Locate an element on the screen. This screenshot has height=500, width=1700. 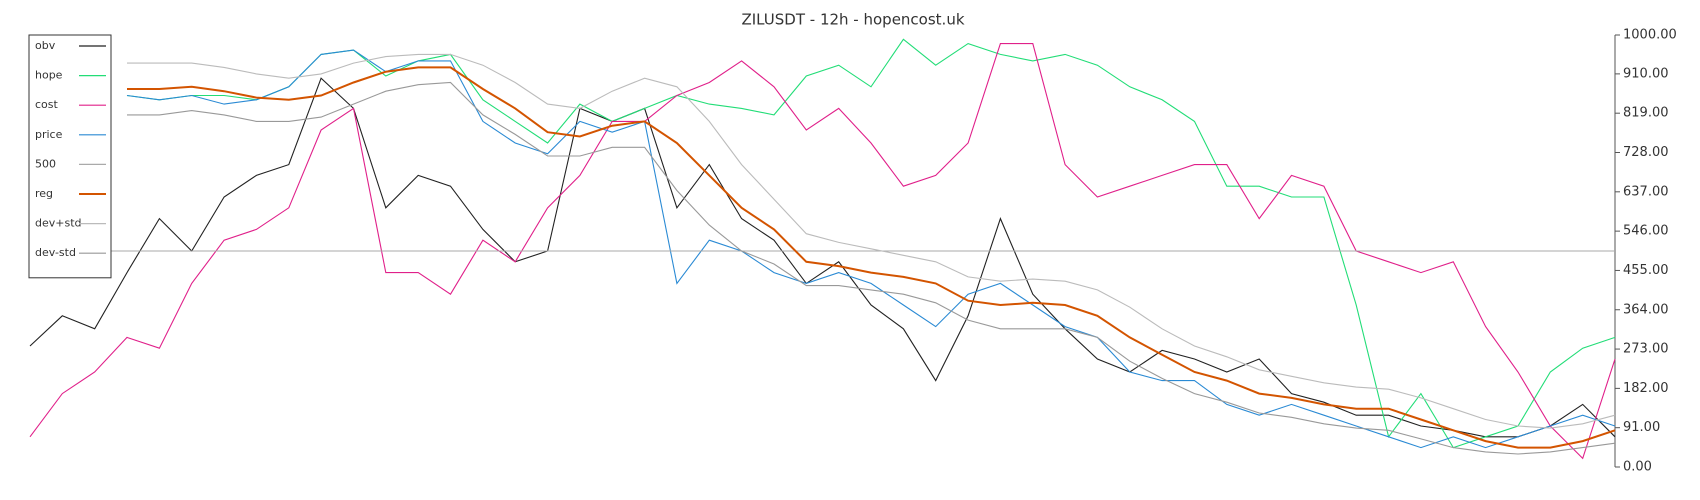
y-tick-label: 910.00 is located at coordinates (1646, 73).